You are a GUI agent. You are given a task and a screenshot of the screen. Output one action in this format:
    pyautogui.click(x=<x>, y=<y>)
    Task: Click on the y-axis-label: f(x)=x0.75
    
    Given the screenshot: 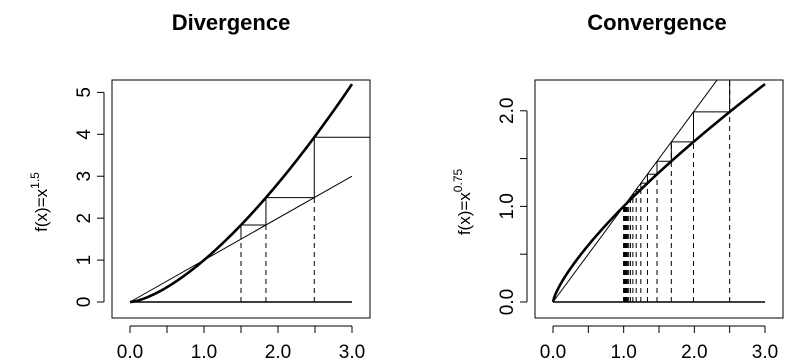 What is the action you would take?
    pyautogui.click(x=462, y=202)
    